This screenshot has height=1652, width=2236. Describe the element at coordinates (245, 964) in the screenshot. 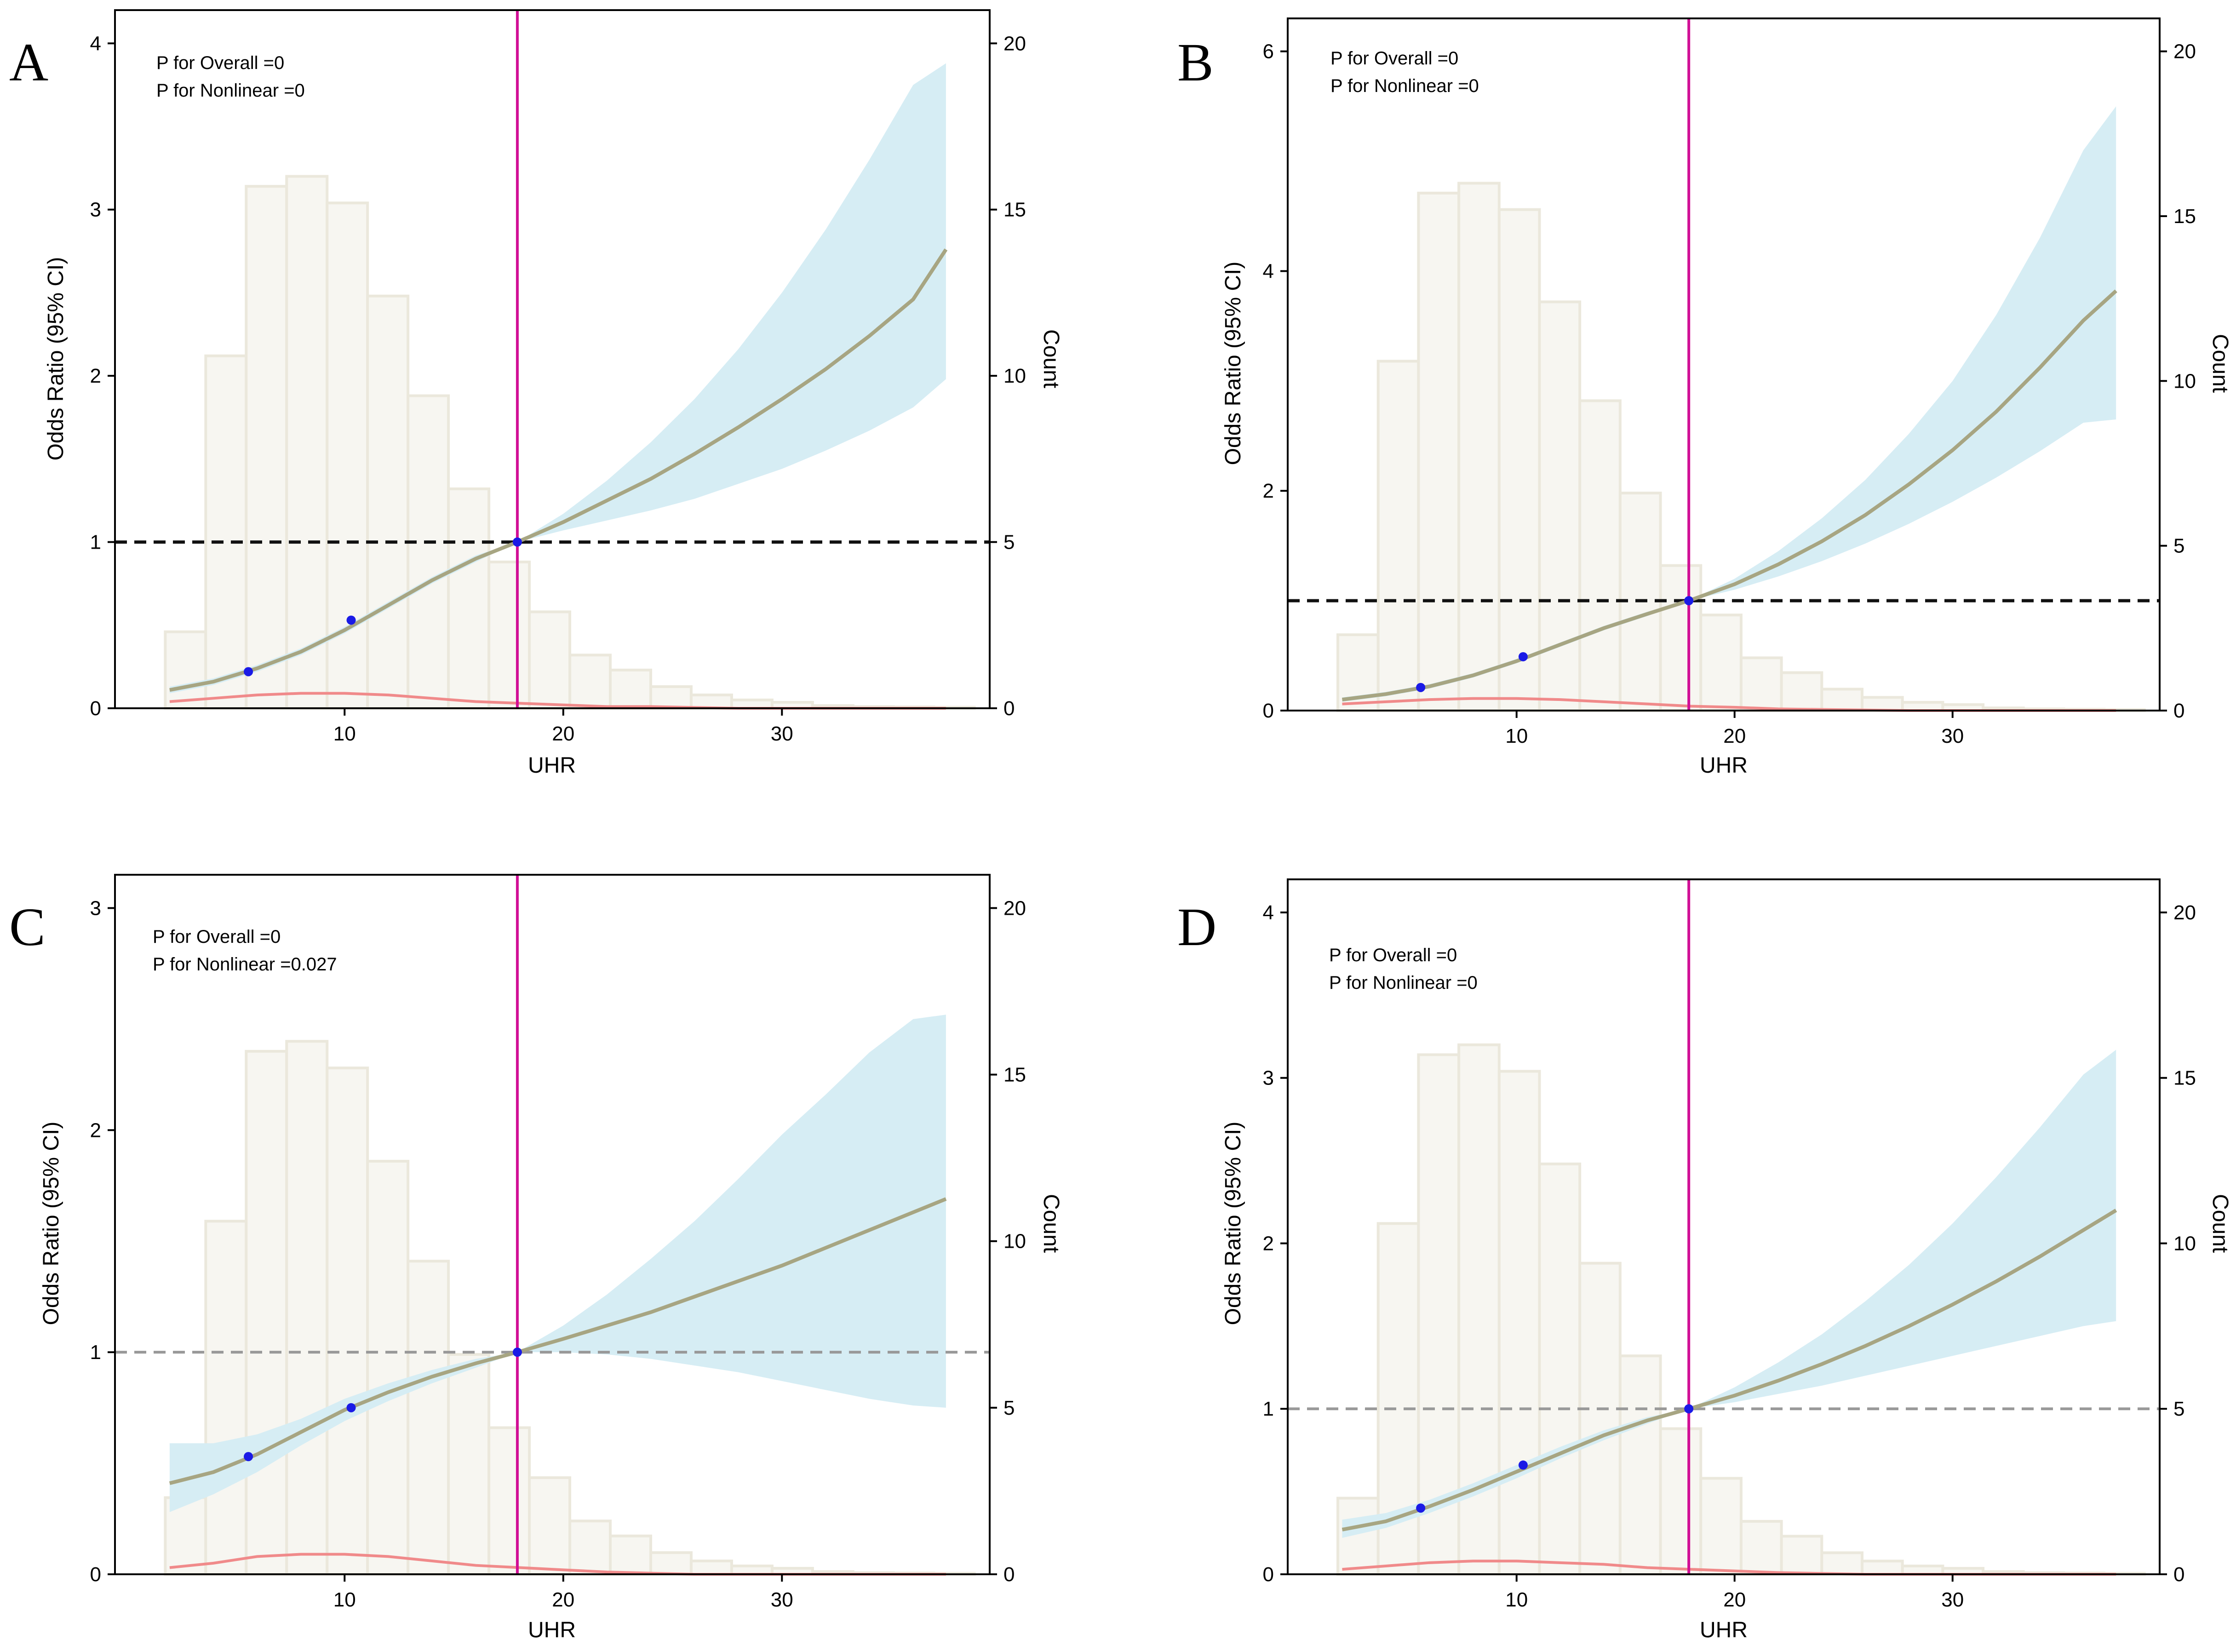

I see `p-value-annotation: P for Nonlinear =0.027` at that location.